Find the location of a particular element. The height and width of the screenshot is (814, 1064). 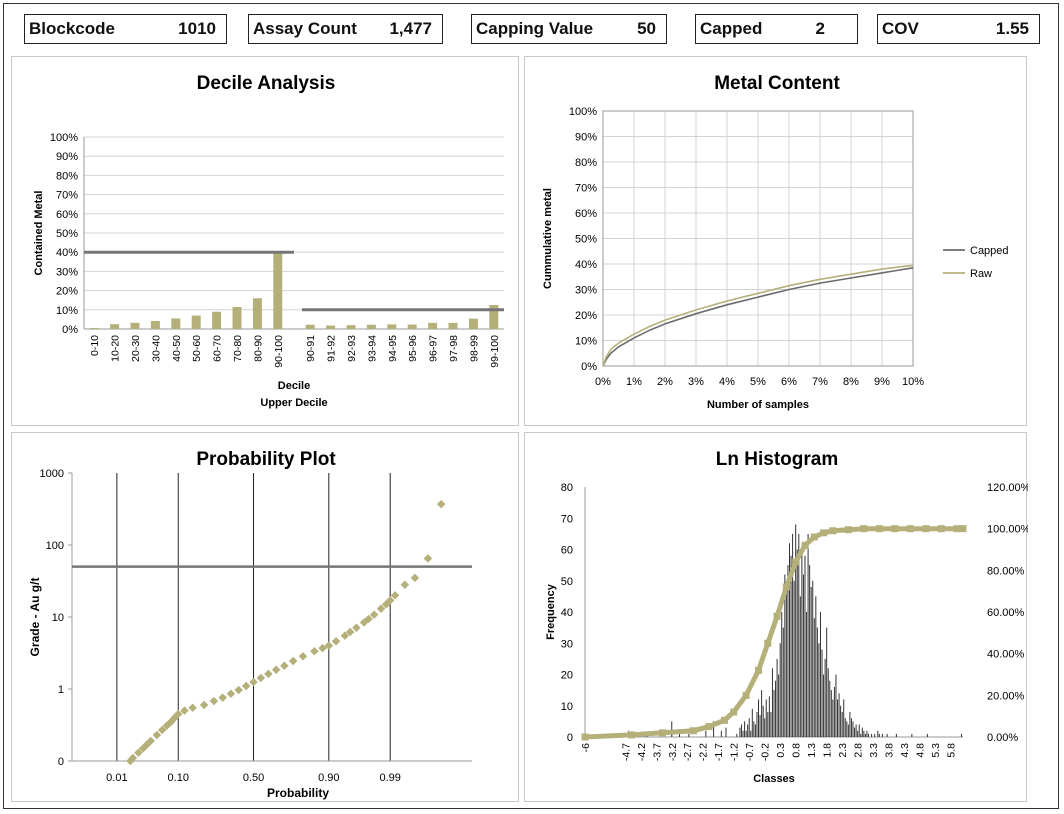

x-tick-label: 4.3 is located at coordinates (905, 750).